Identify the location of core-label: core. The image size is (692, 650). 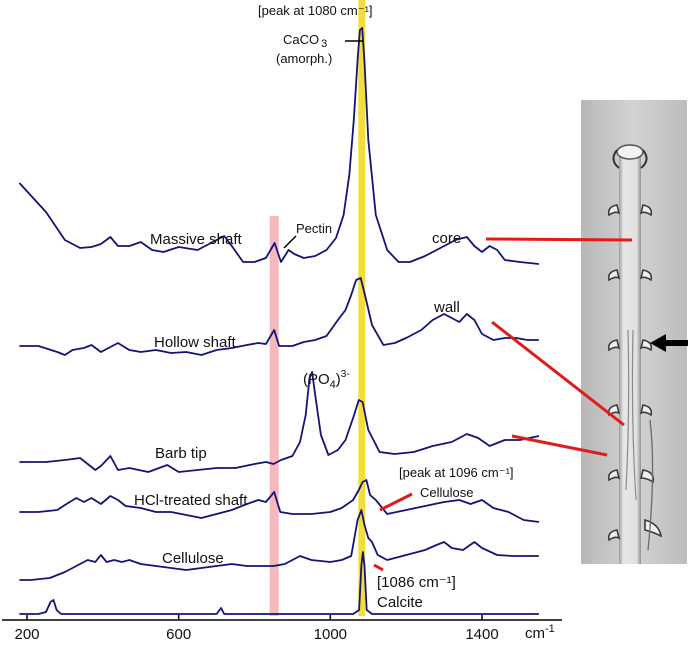
(446, 238).